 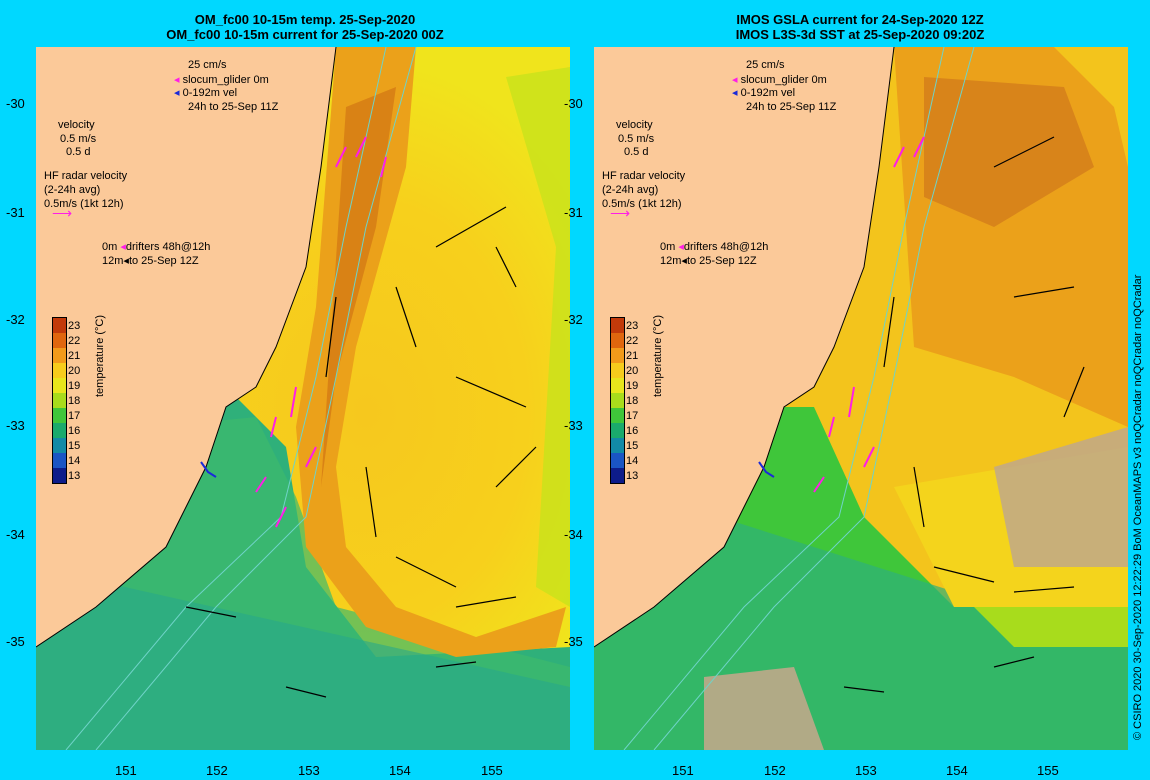 I want to click on right-lon-label: 152, so click(x=775, y=770).